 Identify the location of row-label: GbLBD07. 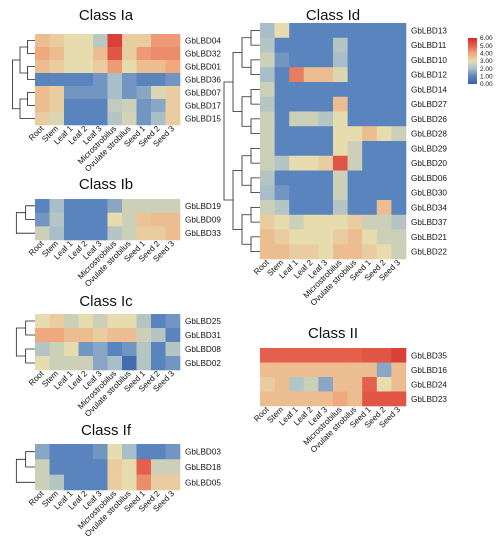
(203, 93).